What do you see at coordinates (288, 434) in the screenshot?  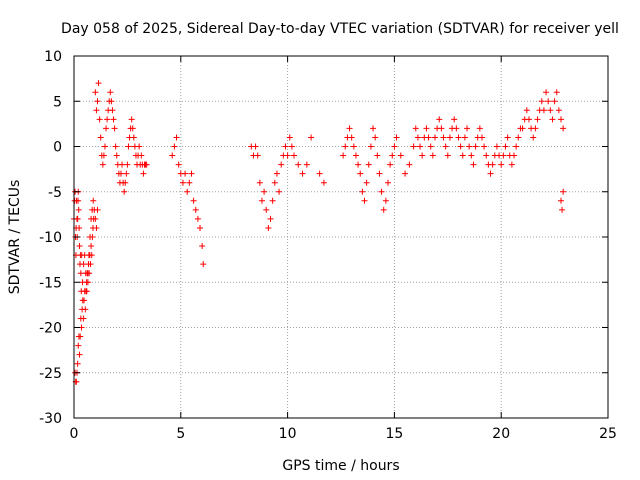 I see `x-tick-label: 10` at bounding box center [288, 434].